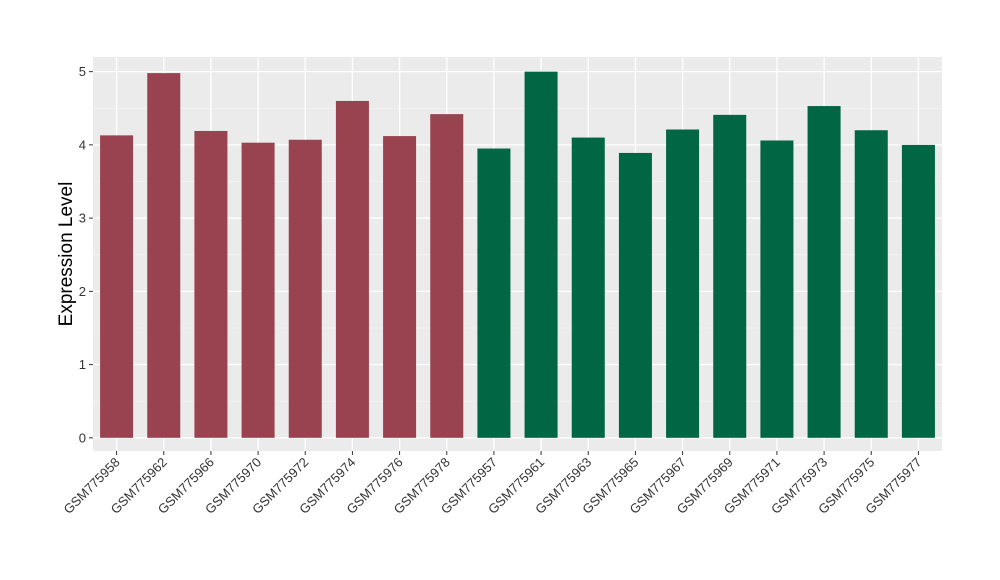 This screenshot has height=580, width=1000. Describe the element at coordinates (86, 254) in the screenshot. I see `y-axis: 0 1 2 3 4 5` at that location.